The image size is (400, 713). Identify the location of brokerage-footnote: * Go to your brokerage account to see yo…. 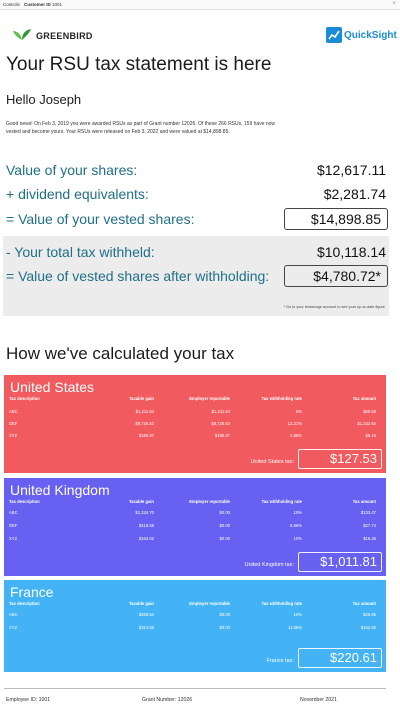
(334, 307).